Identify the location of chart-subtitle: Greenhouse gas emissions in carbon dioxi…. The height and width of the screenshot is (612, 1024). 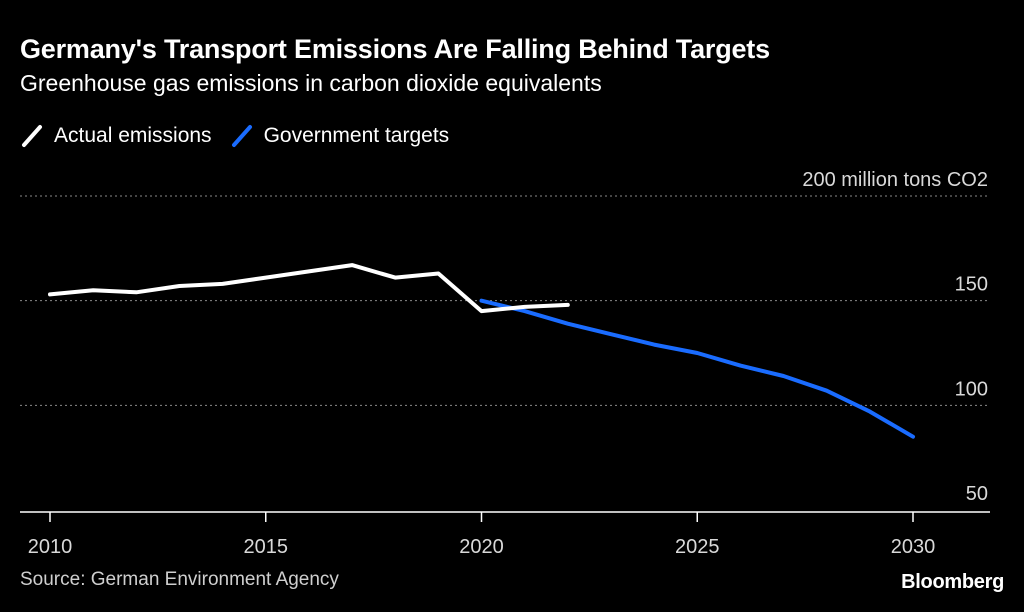
(311, 83).